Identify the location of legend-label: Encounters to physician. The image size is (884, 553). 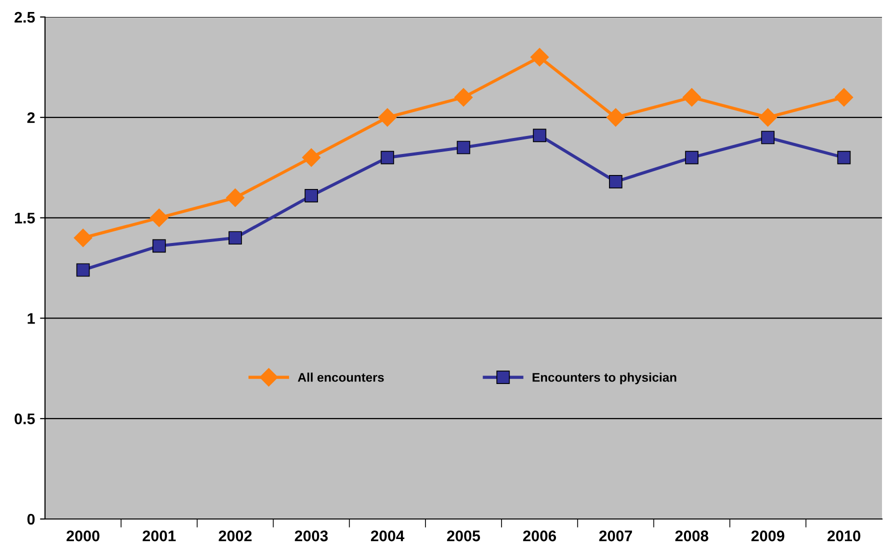
(604, 378).